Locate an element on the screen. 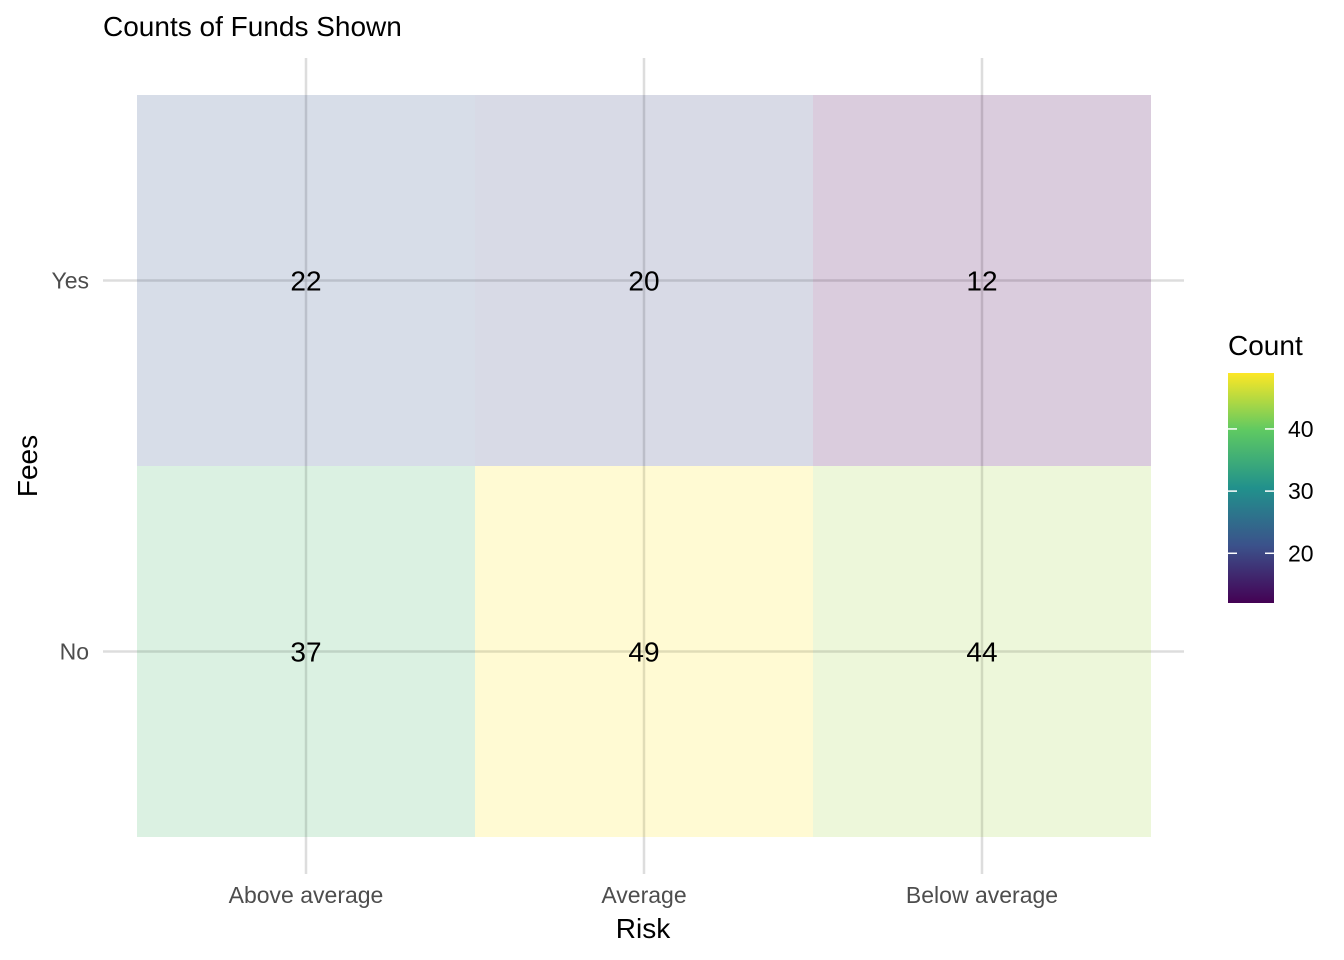  y-tick-label: No is located at coordinates (74, 652).